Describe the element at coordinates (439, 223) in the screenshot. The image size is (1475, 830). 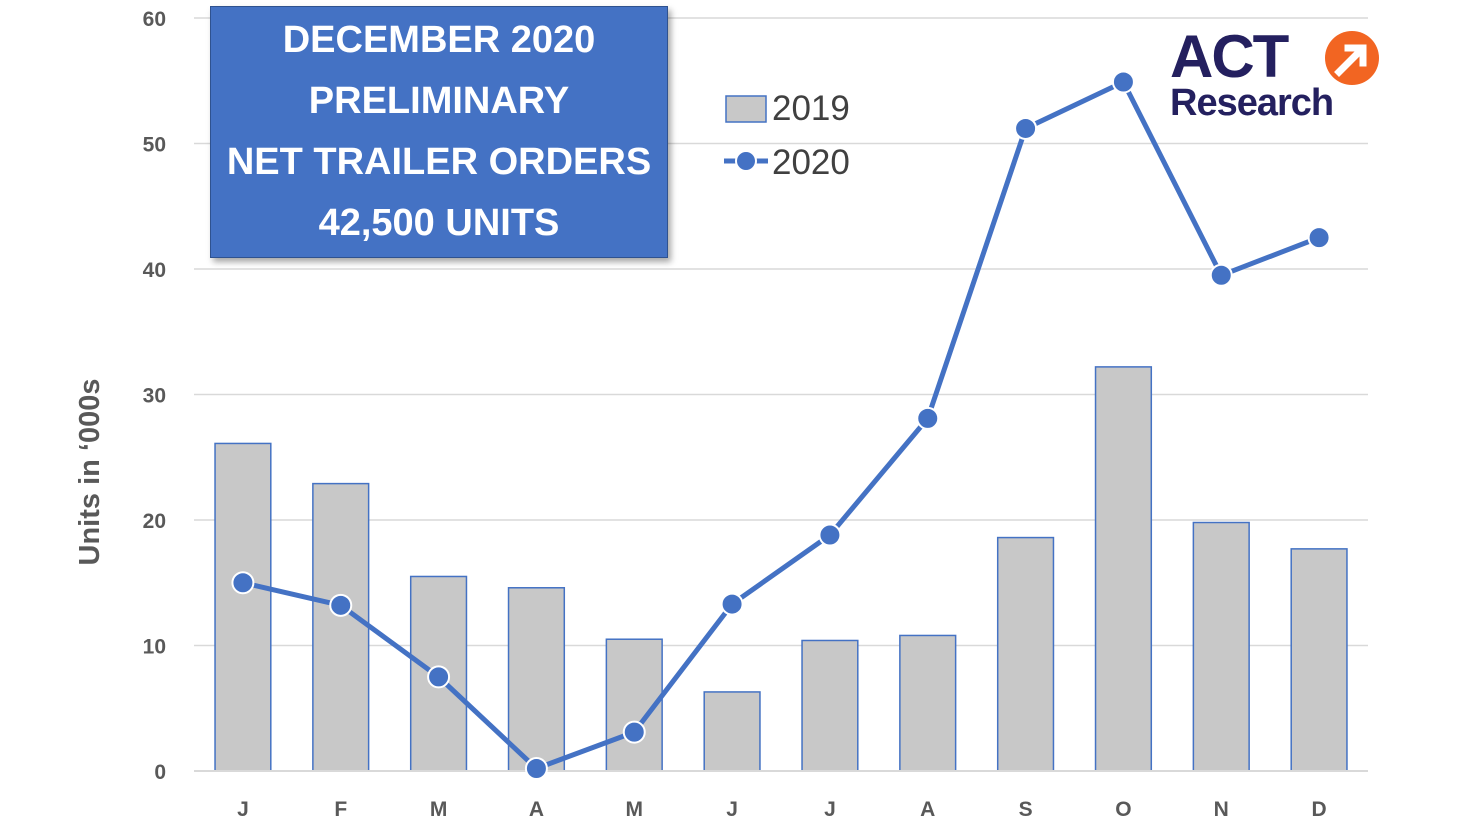
I see `title-line-4: 42,500 UNITS` at that location.